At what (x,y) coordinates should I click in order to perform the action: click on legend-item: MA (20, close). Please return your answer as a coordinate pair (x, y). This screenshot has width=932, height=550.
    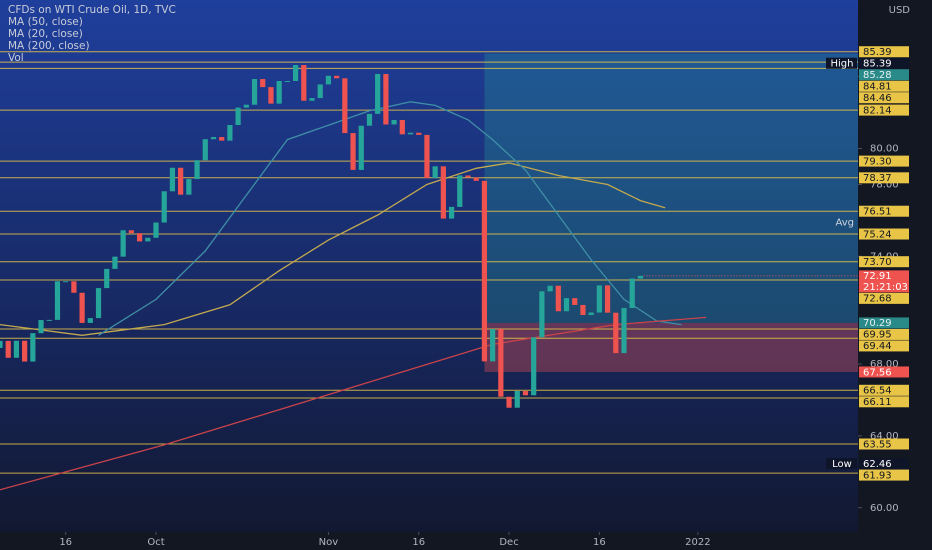
    Looking at the image, I should click on (45, 34).